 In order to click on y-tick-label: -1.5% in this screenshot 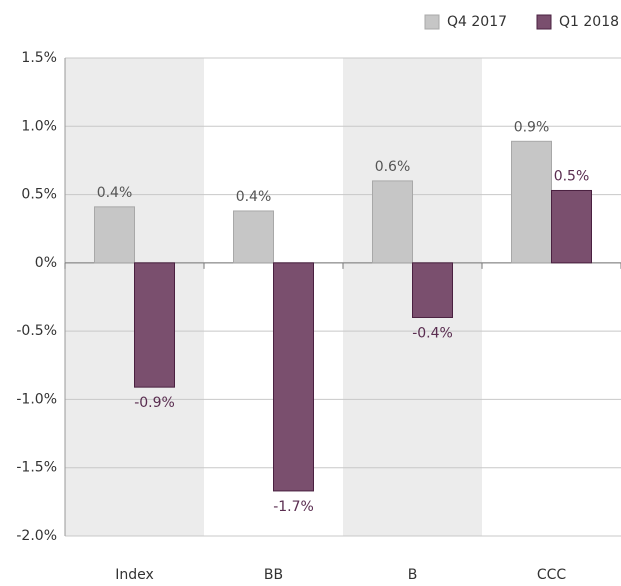, I will do `click(36, 468)`.